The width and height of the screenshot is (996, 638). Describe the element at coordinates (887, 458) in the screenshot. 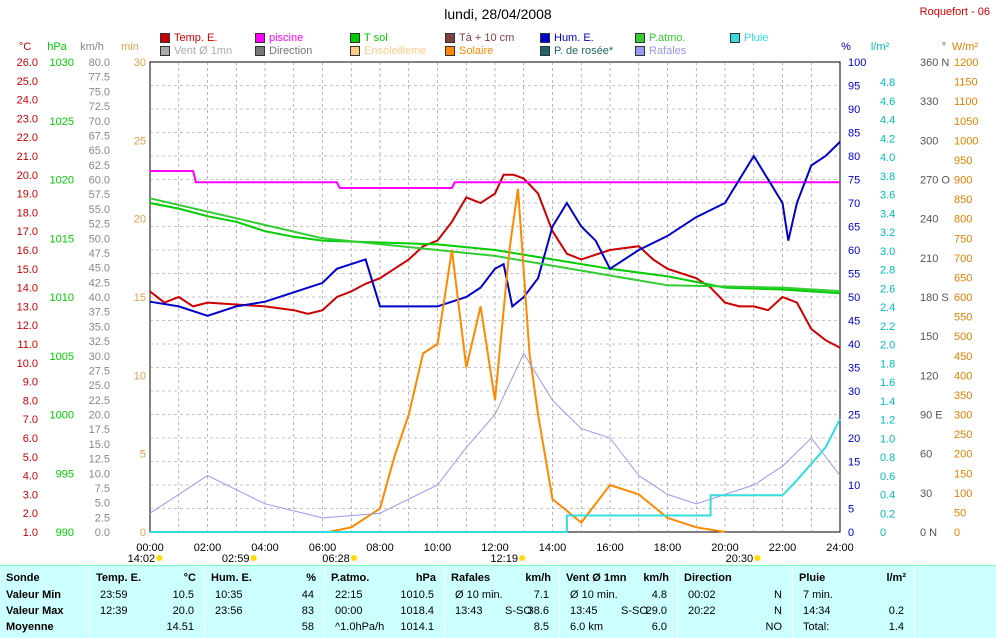

I see `rain-tick-label: 0.8` at that location.